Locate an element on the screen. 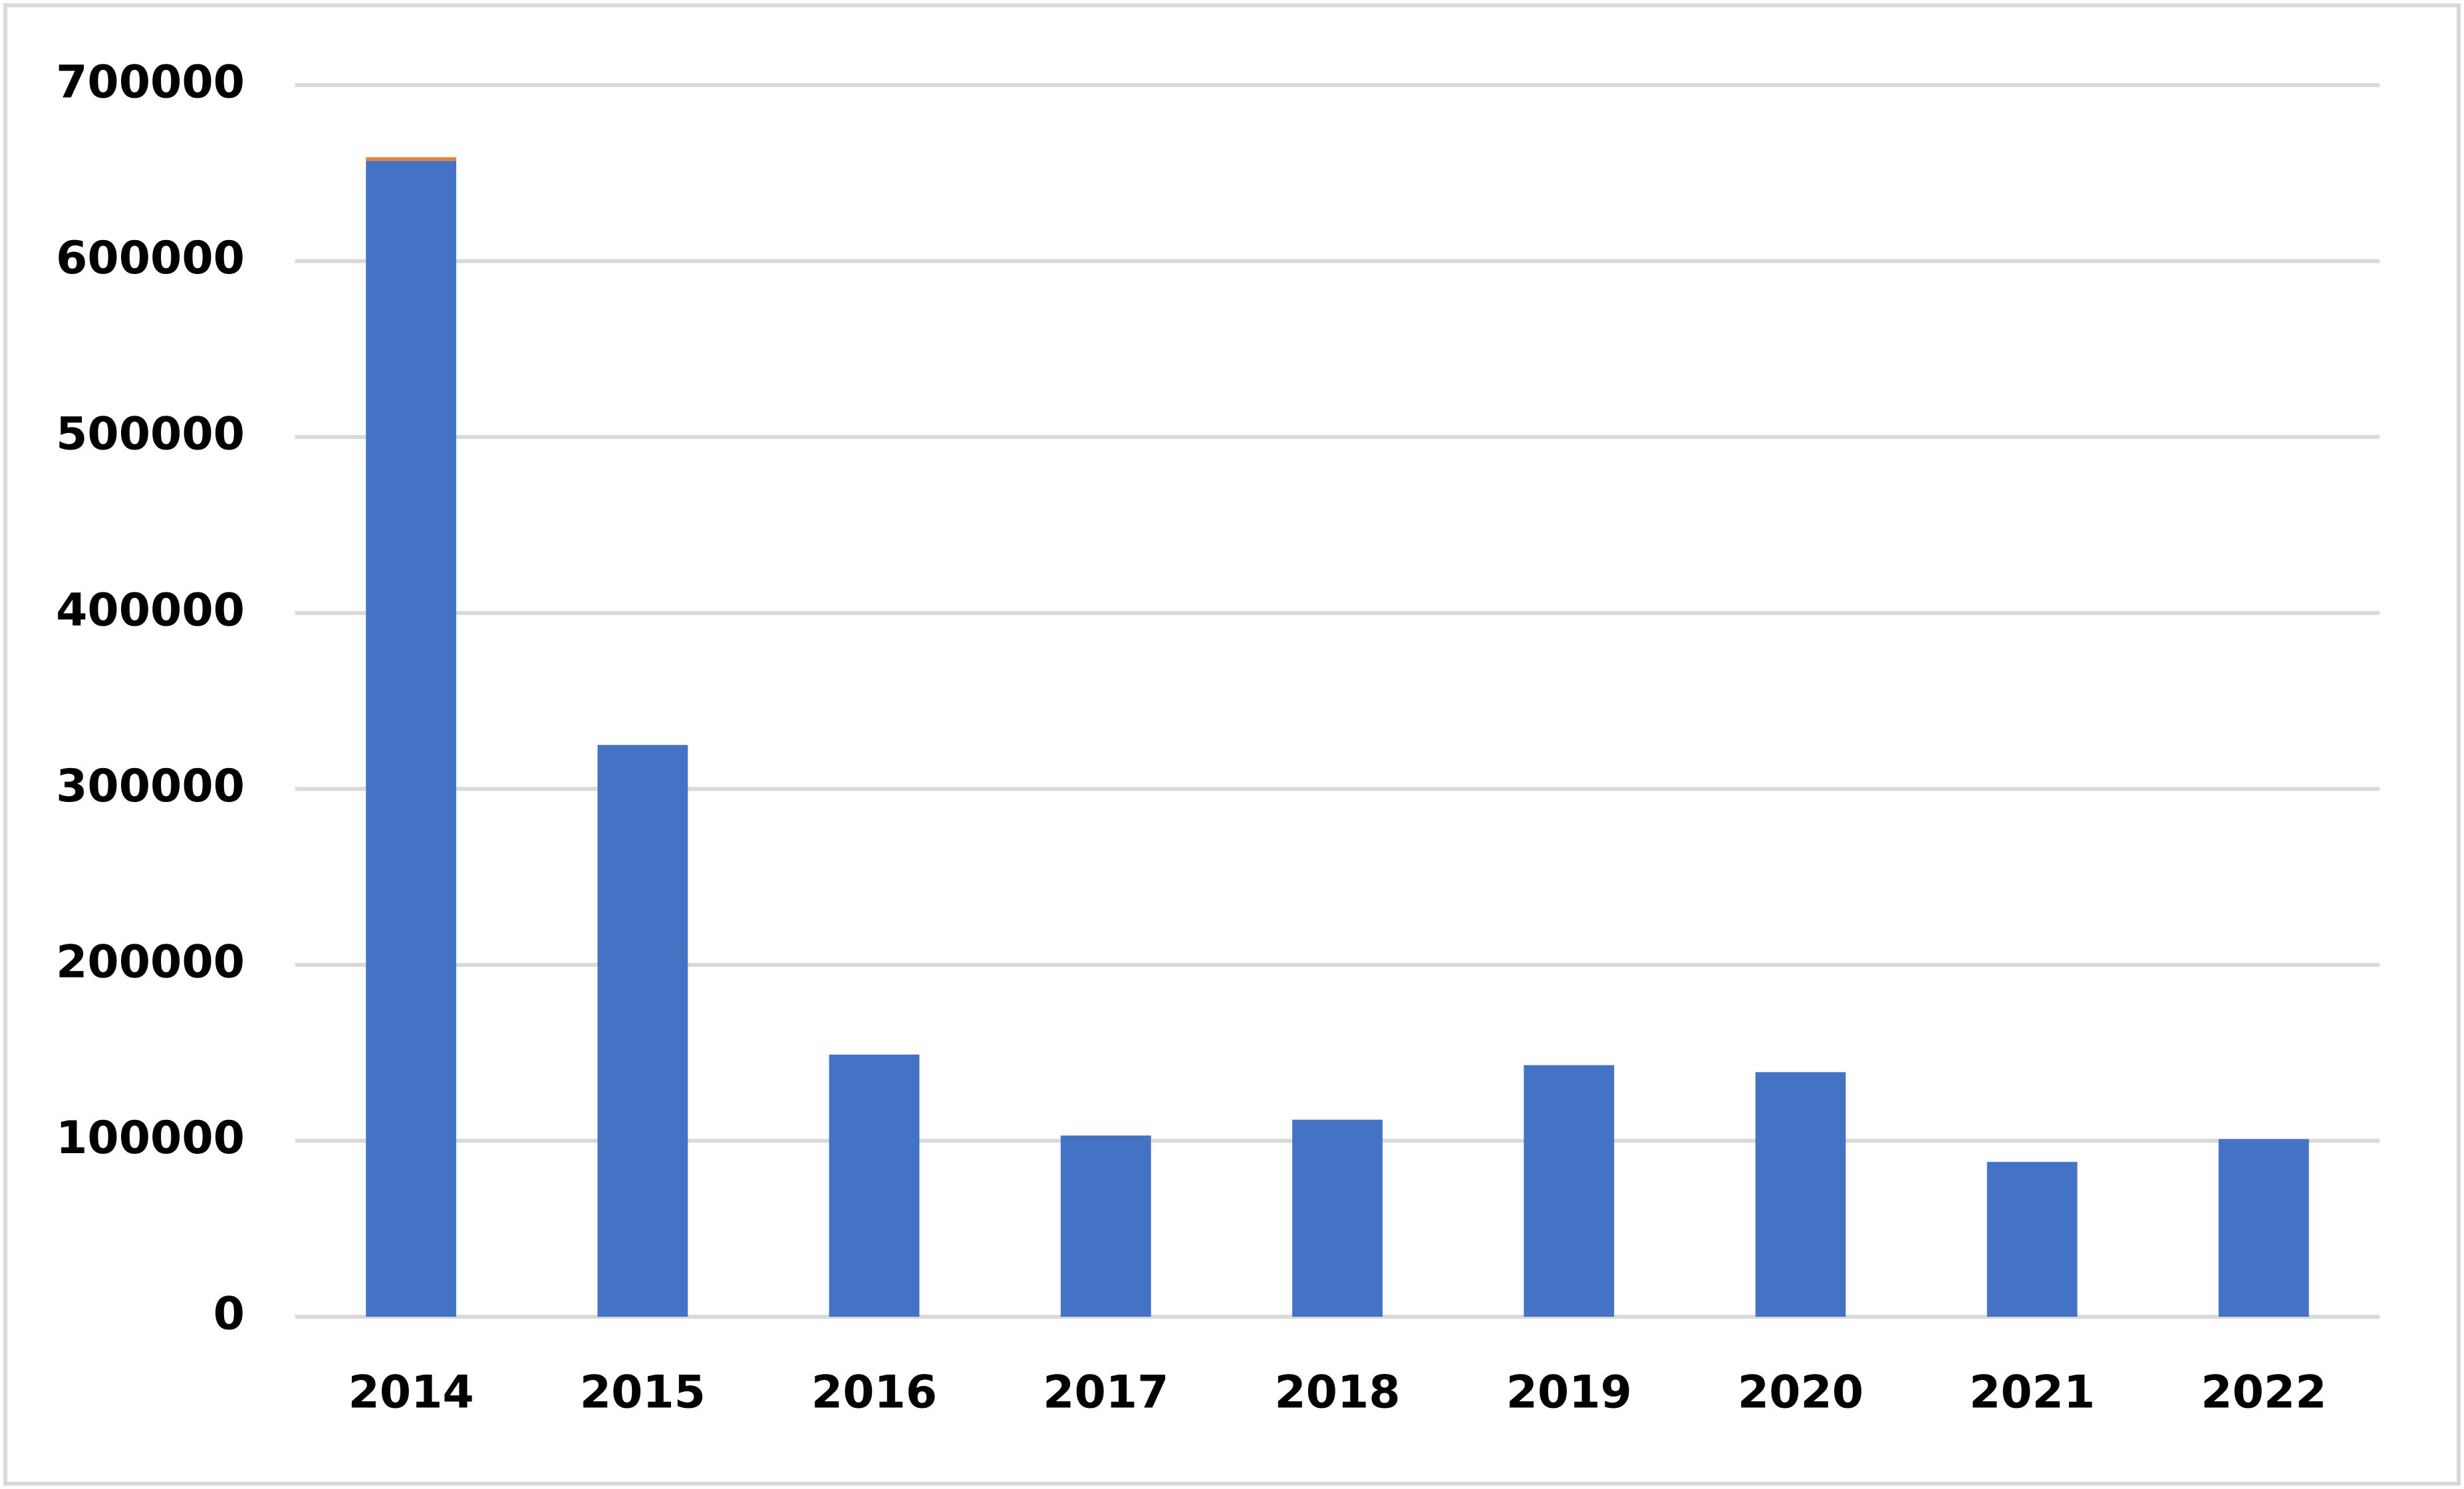 The image size is (2464, 1489). x-tick-label: 2018 is located at coordinates (1337, 1393).